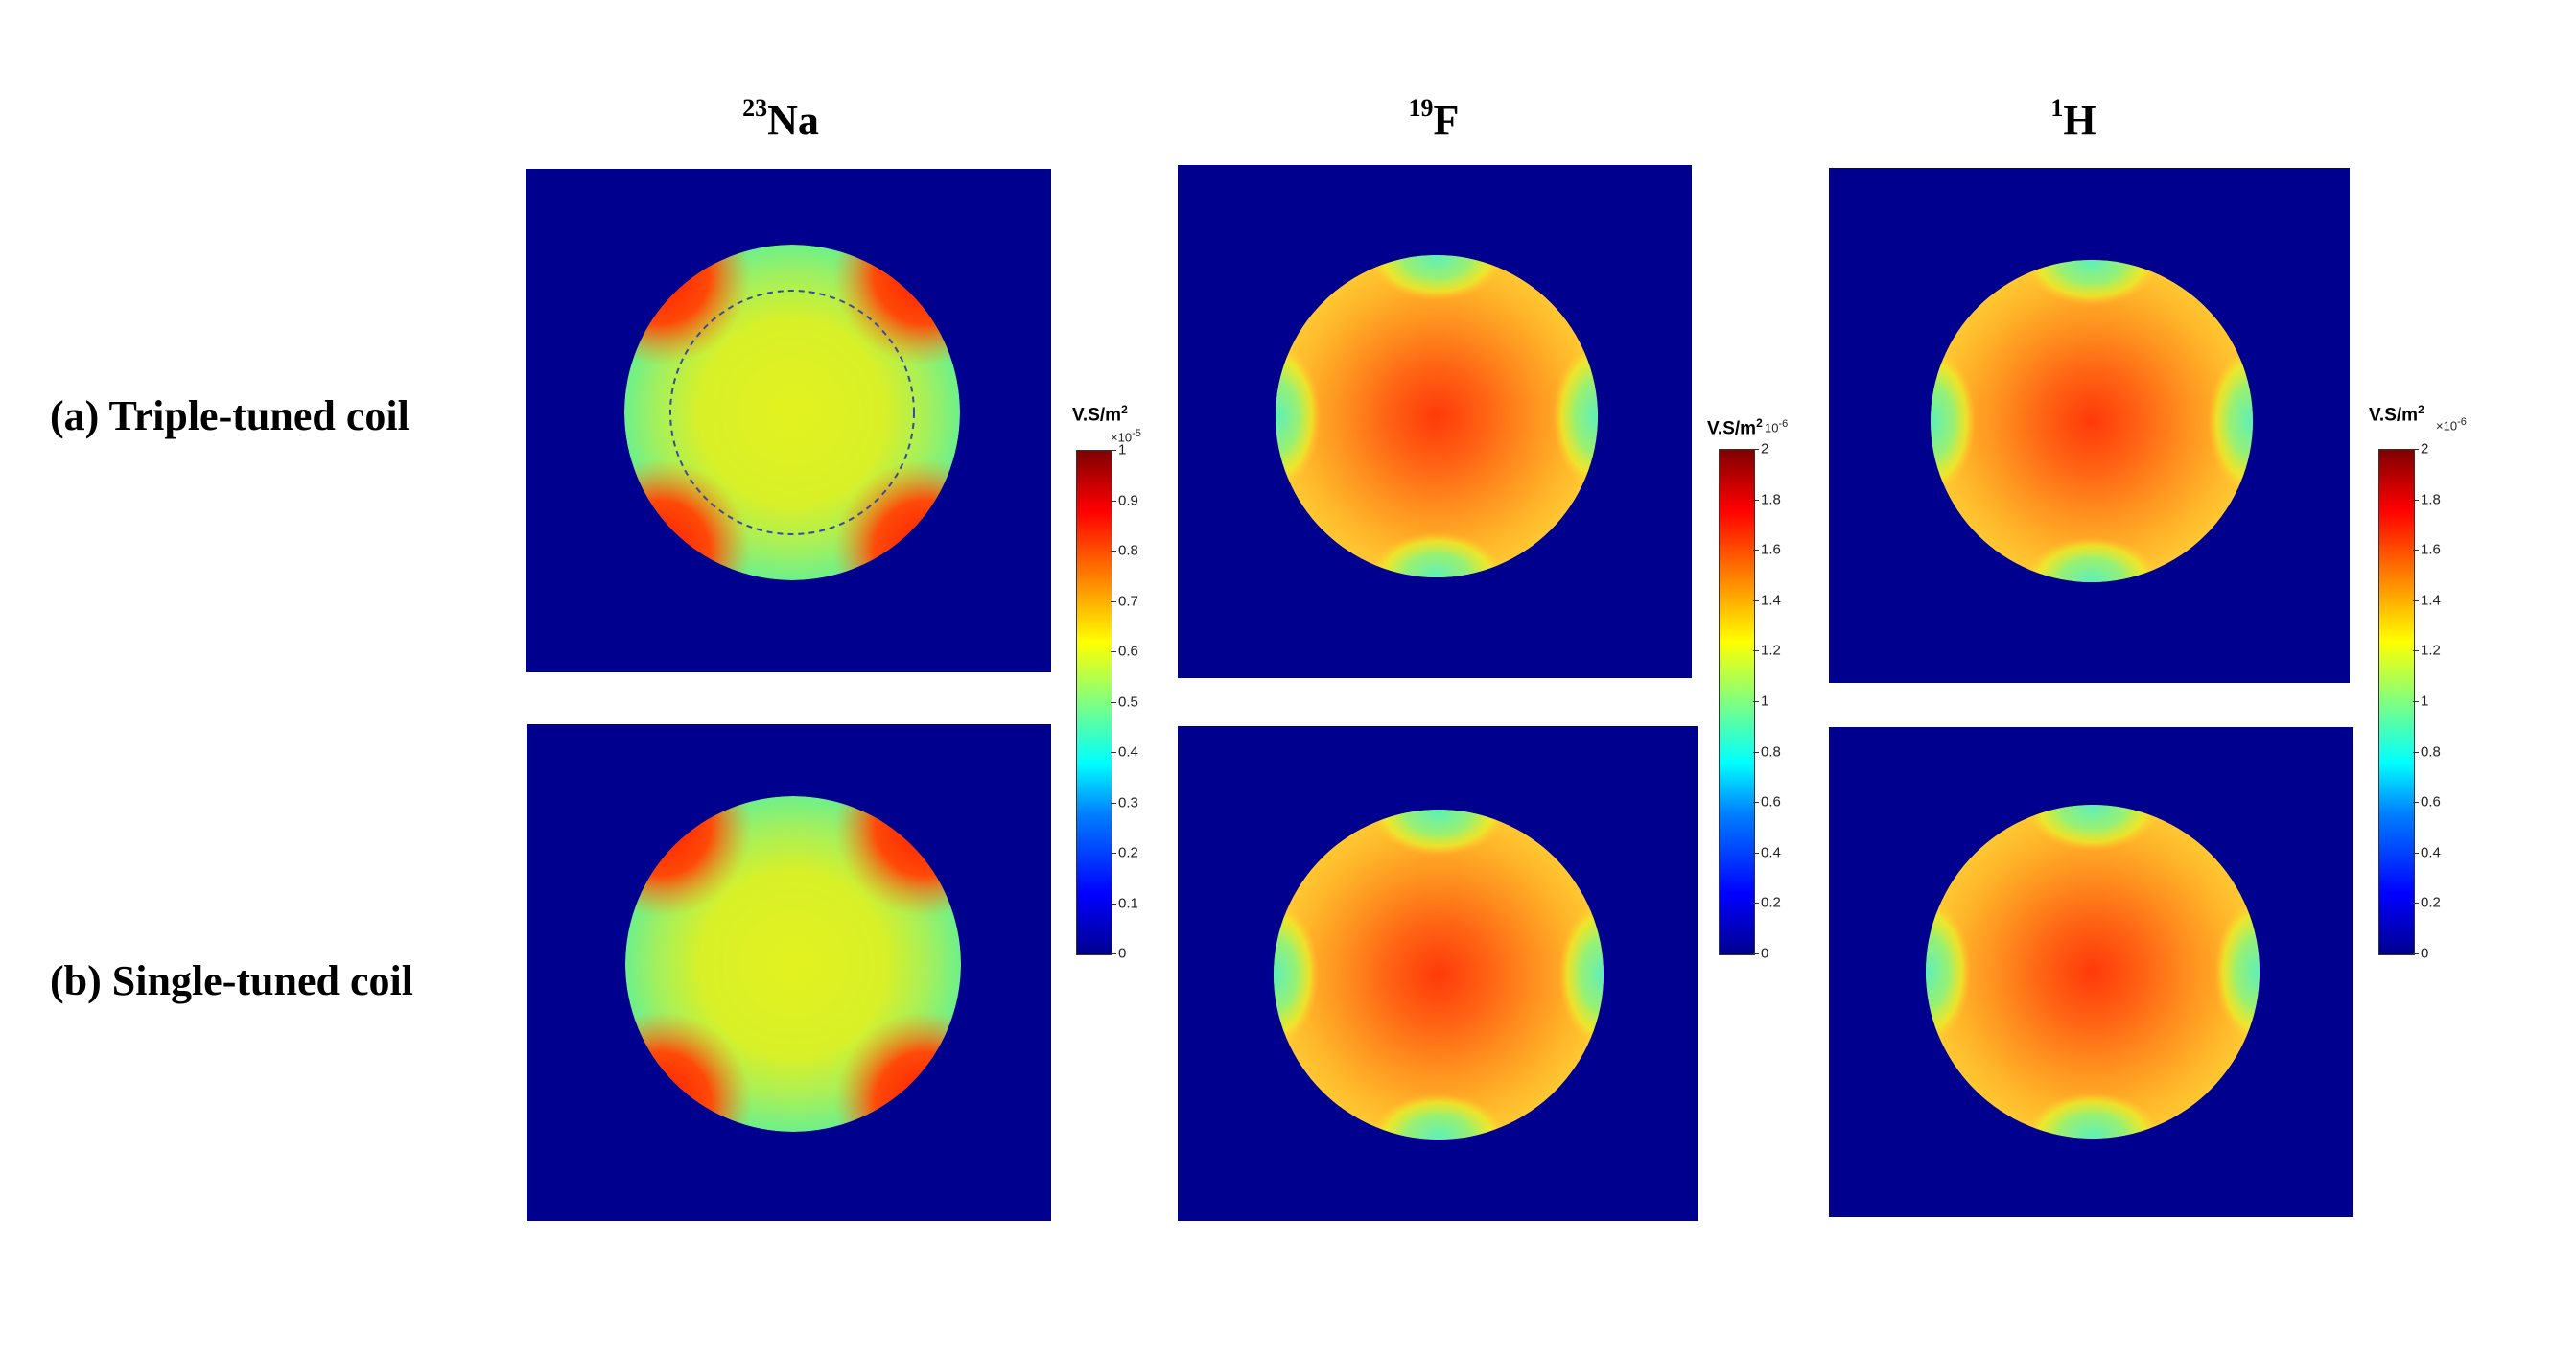 This screenshot has height=1363, width=2576. I want to click on colorbar-h-exponent: ×10⁻⁶, so click(2451, 424).